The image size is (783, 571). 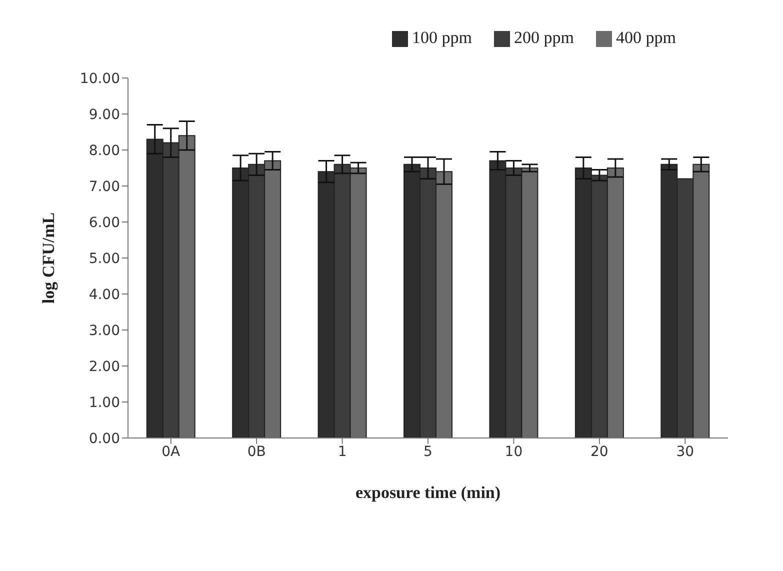 What do you see at coordinates (104, 150) in the screenshot?
I see `y-tick-label: 8.00` at bounding box center [104, 150].